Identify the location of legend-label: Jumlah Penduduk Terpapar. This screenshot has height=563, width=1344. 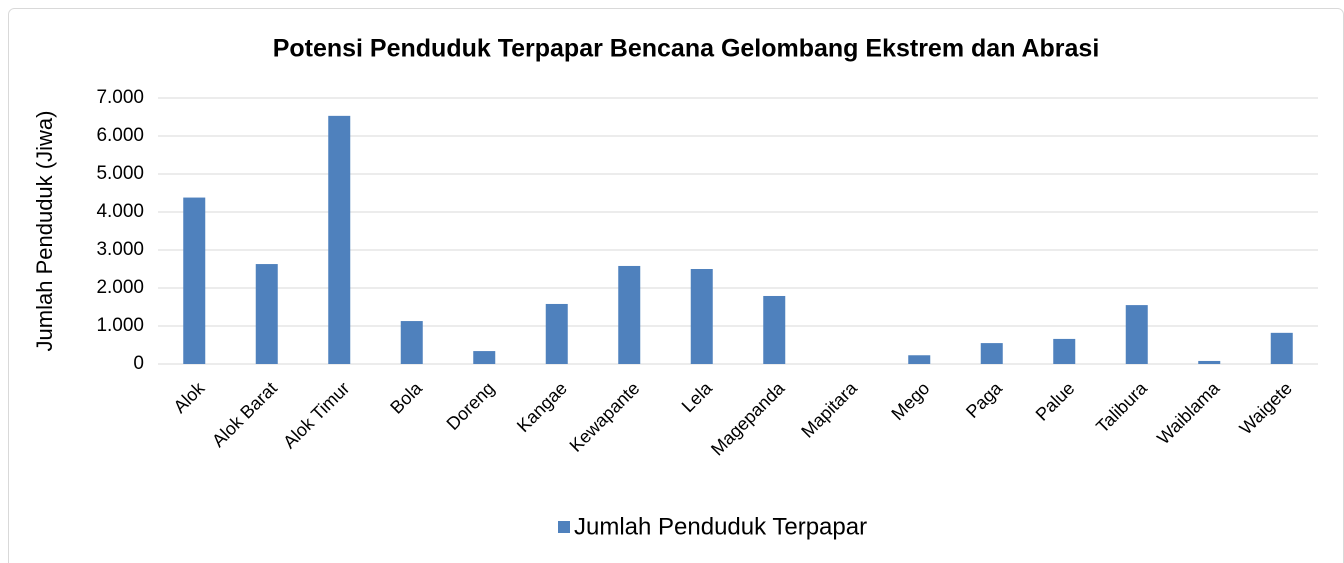
(720, 526).